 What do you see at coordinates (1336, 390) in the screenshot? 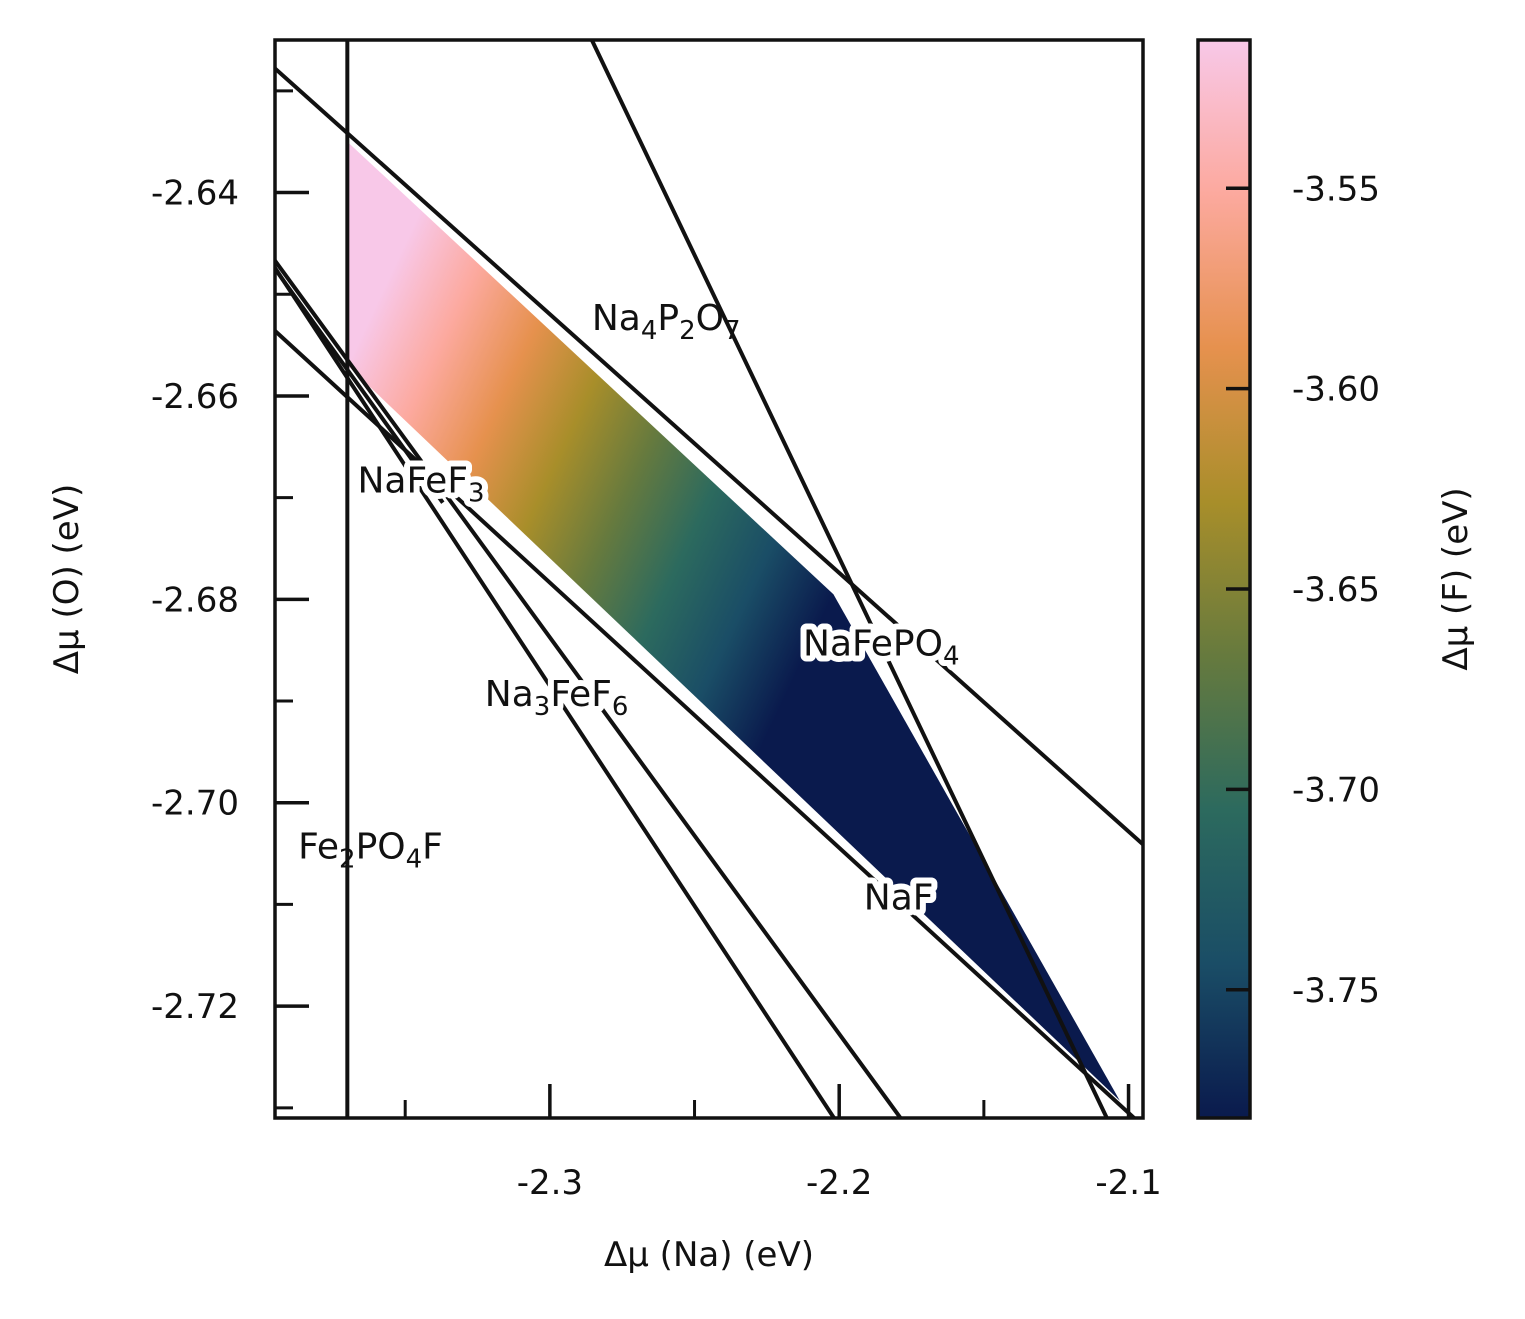
I see `colorbar-tick-label: -3.60` at bounding box center [1336, 390].